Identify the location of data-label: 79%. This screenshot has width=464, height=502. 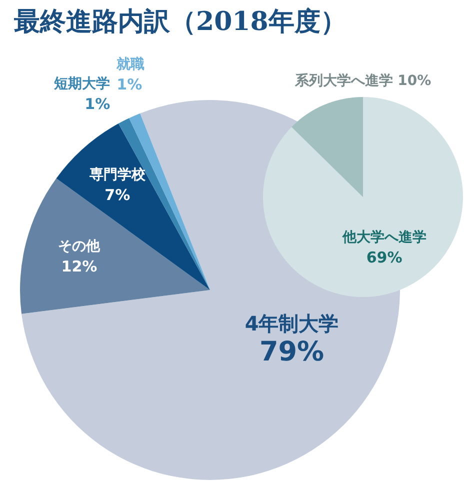
(291, 352).